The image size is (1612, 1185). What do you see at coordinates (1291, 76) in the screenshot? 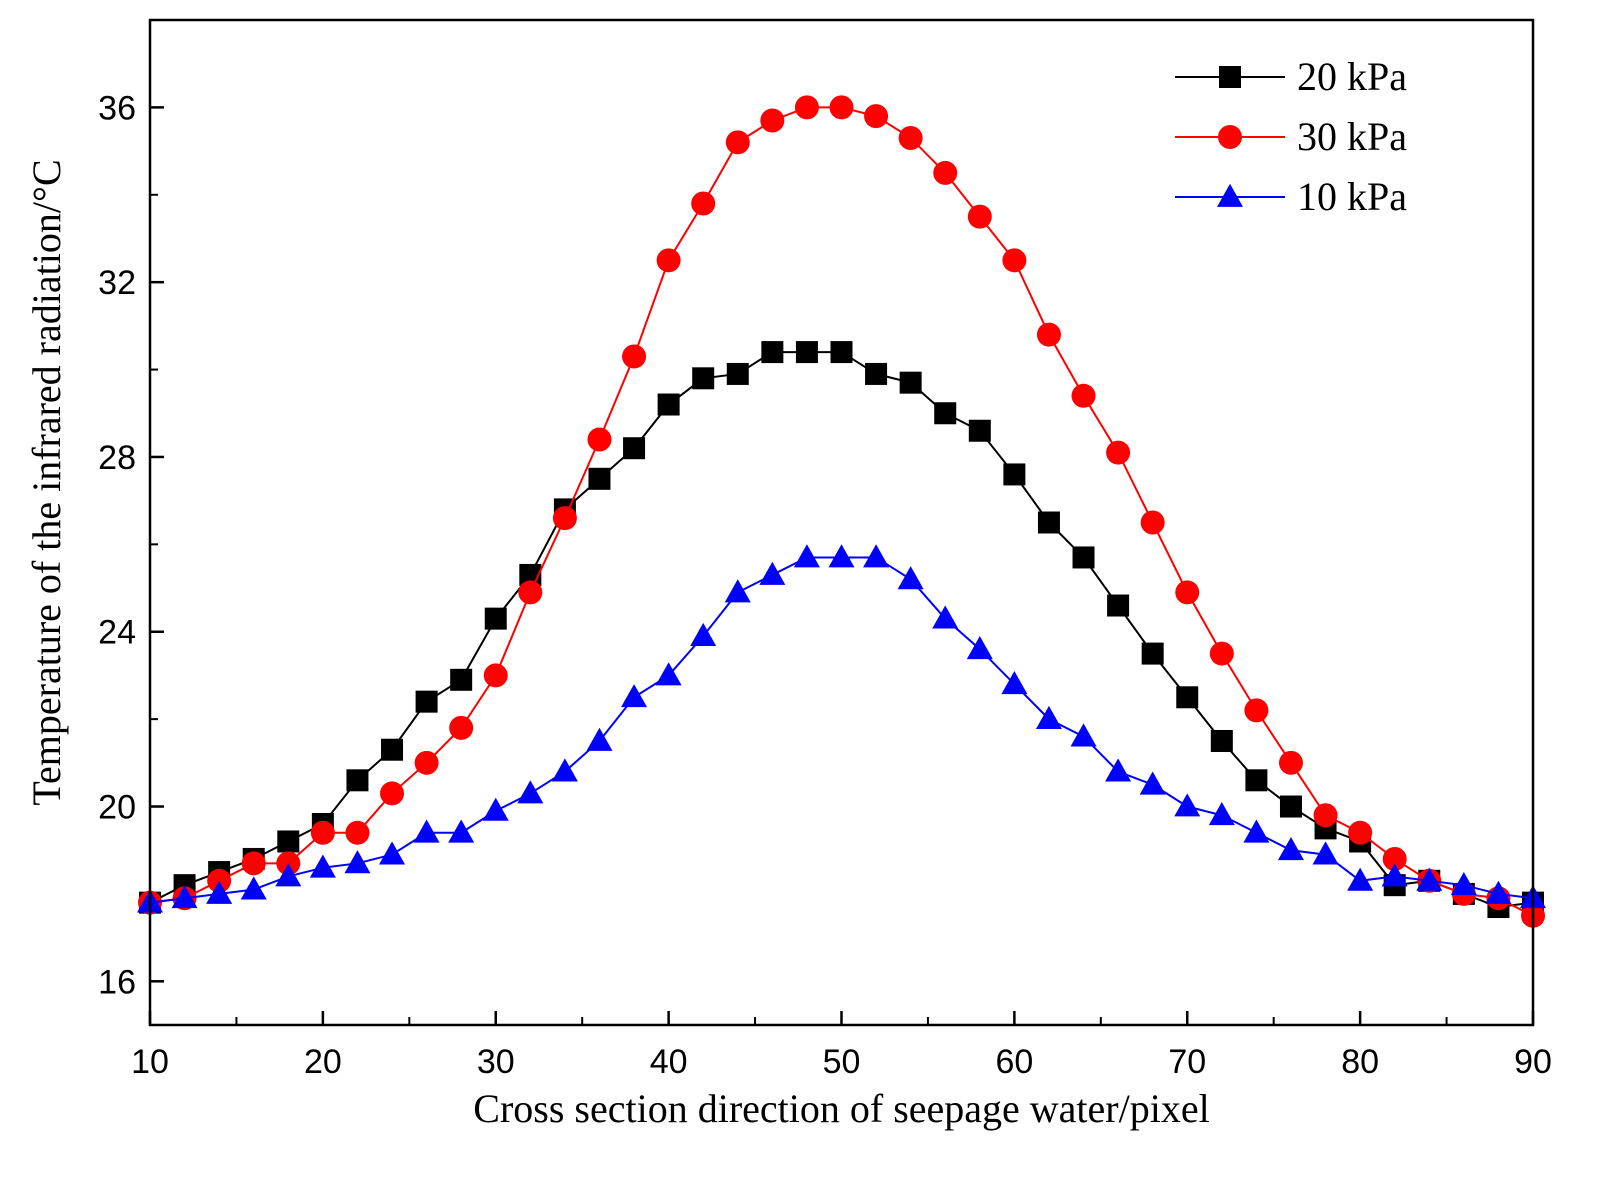
I see `legend-item: 20 kPa` at bounding box center [1291, 76].